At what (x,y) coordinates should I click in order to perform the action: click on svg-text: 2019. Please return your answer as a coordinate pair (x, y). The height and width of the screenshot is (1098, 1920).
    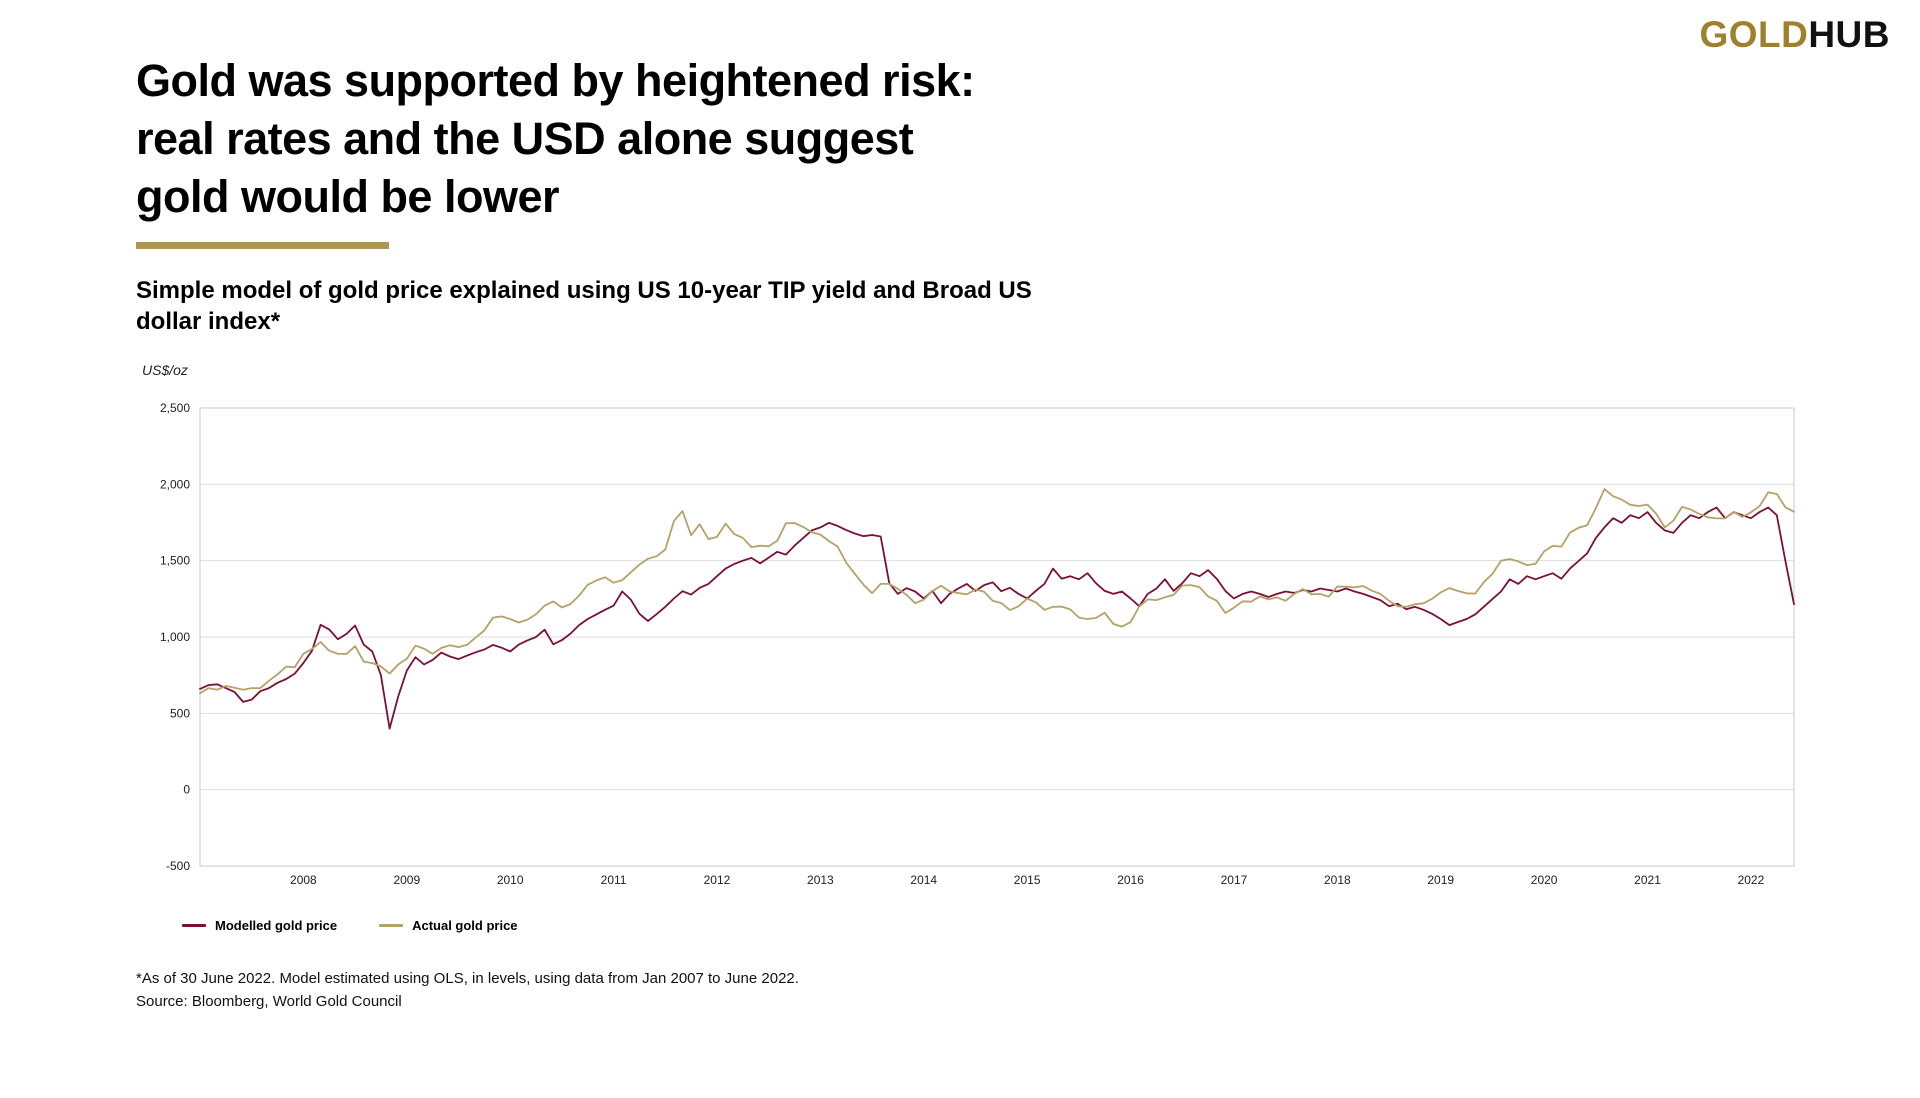
    Looking at the image, I should click on (1440, 880).